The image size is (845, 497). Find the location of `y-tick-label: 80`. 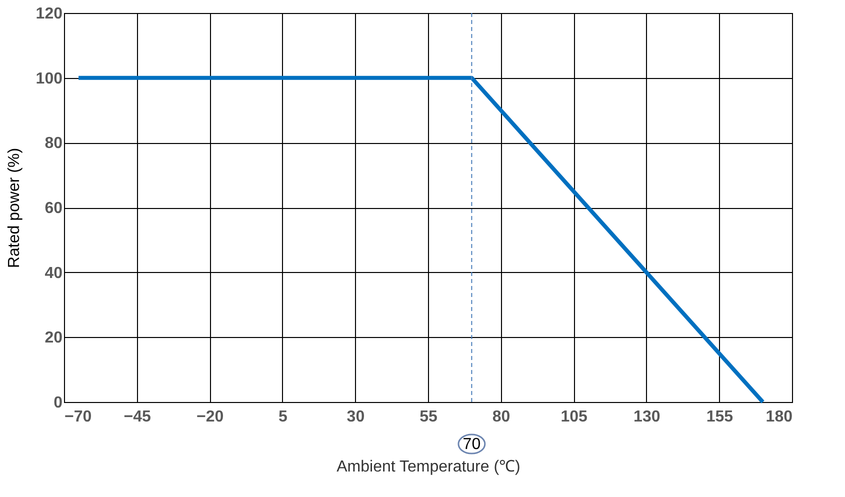

y-tick-label: 80 is located at coordinates (53, 143).